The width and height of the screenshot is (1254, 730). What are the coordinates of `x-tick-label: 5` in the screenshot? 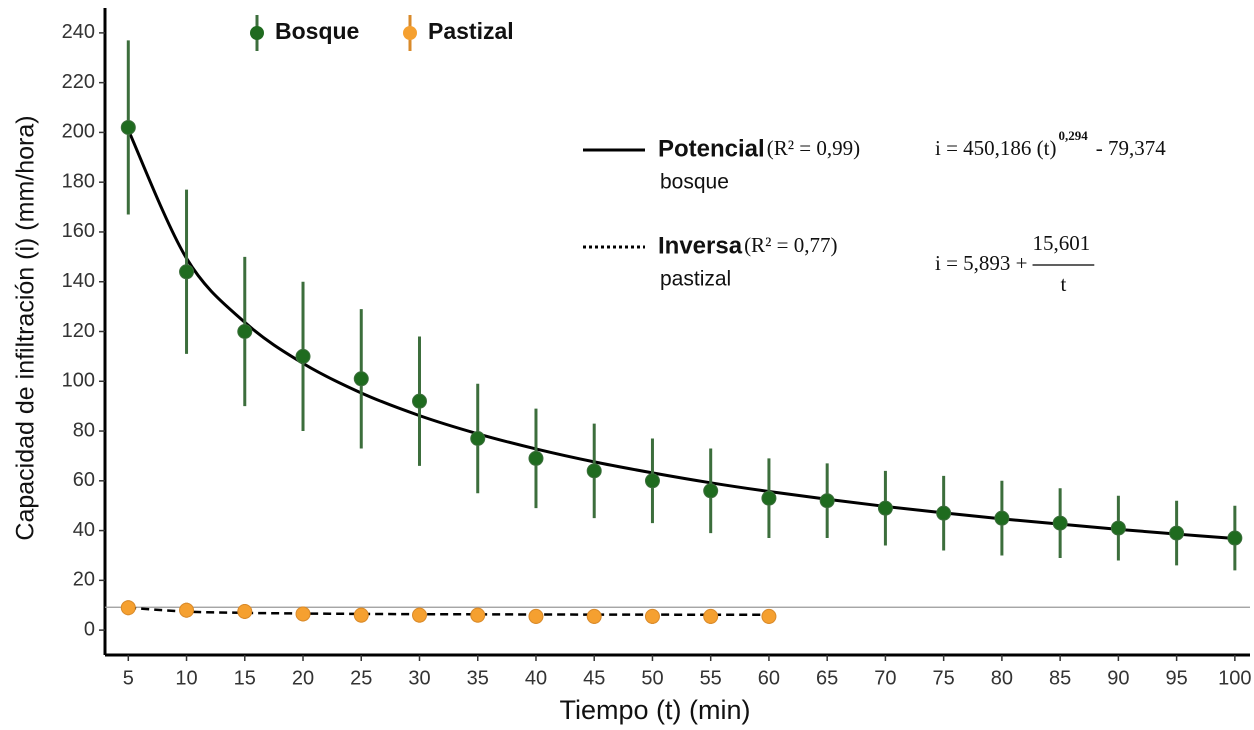 It's located at (128, 678).